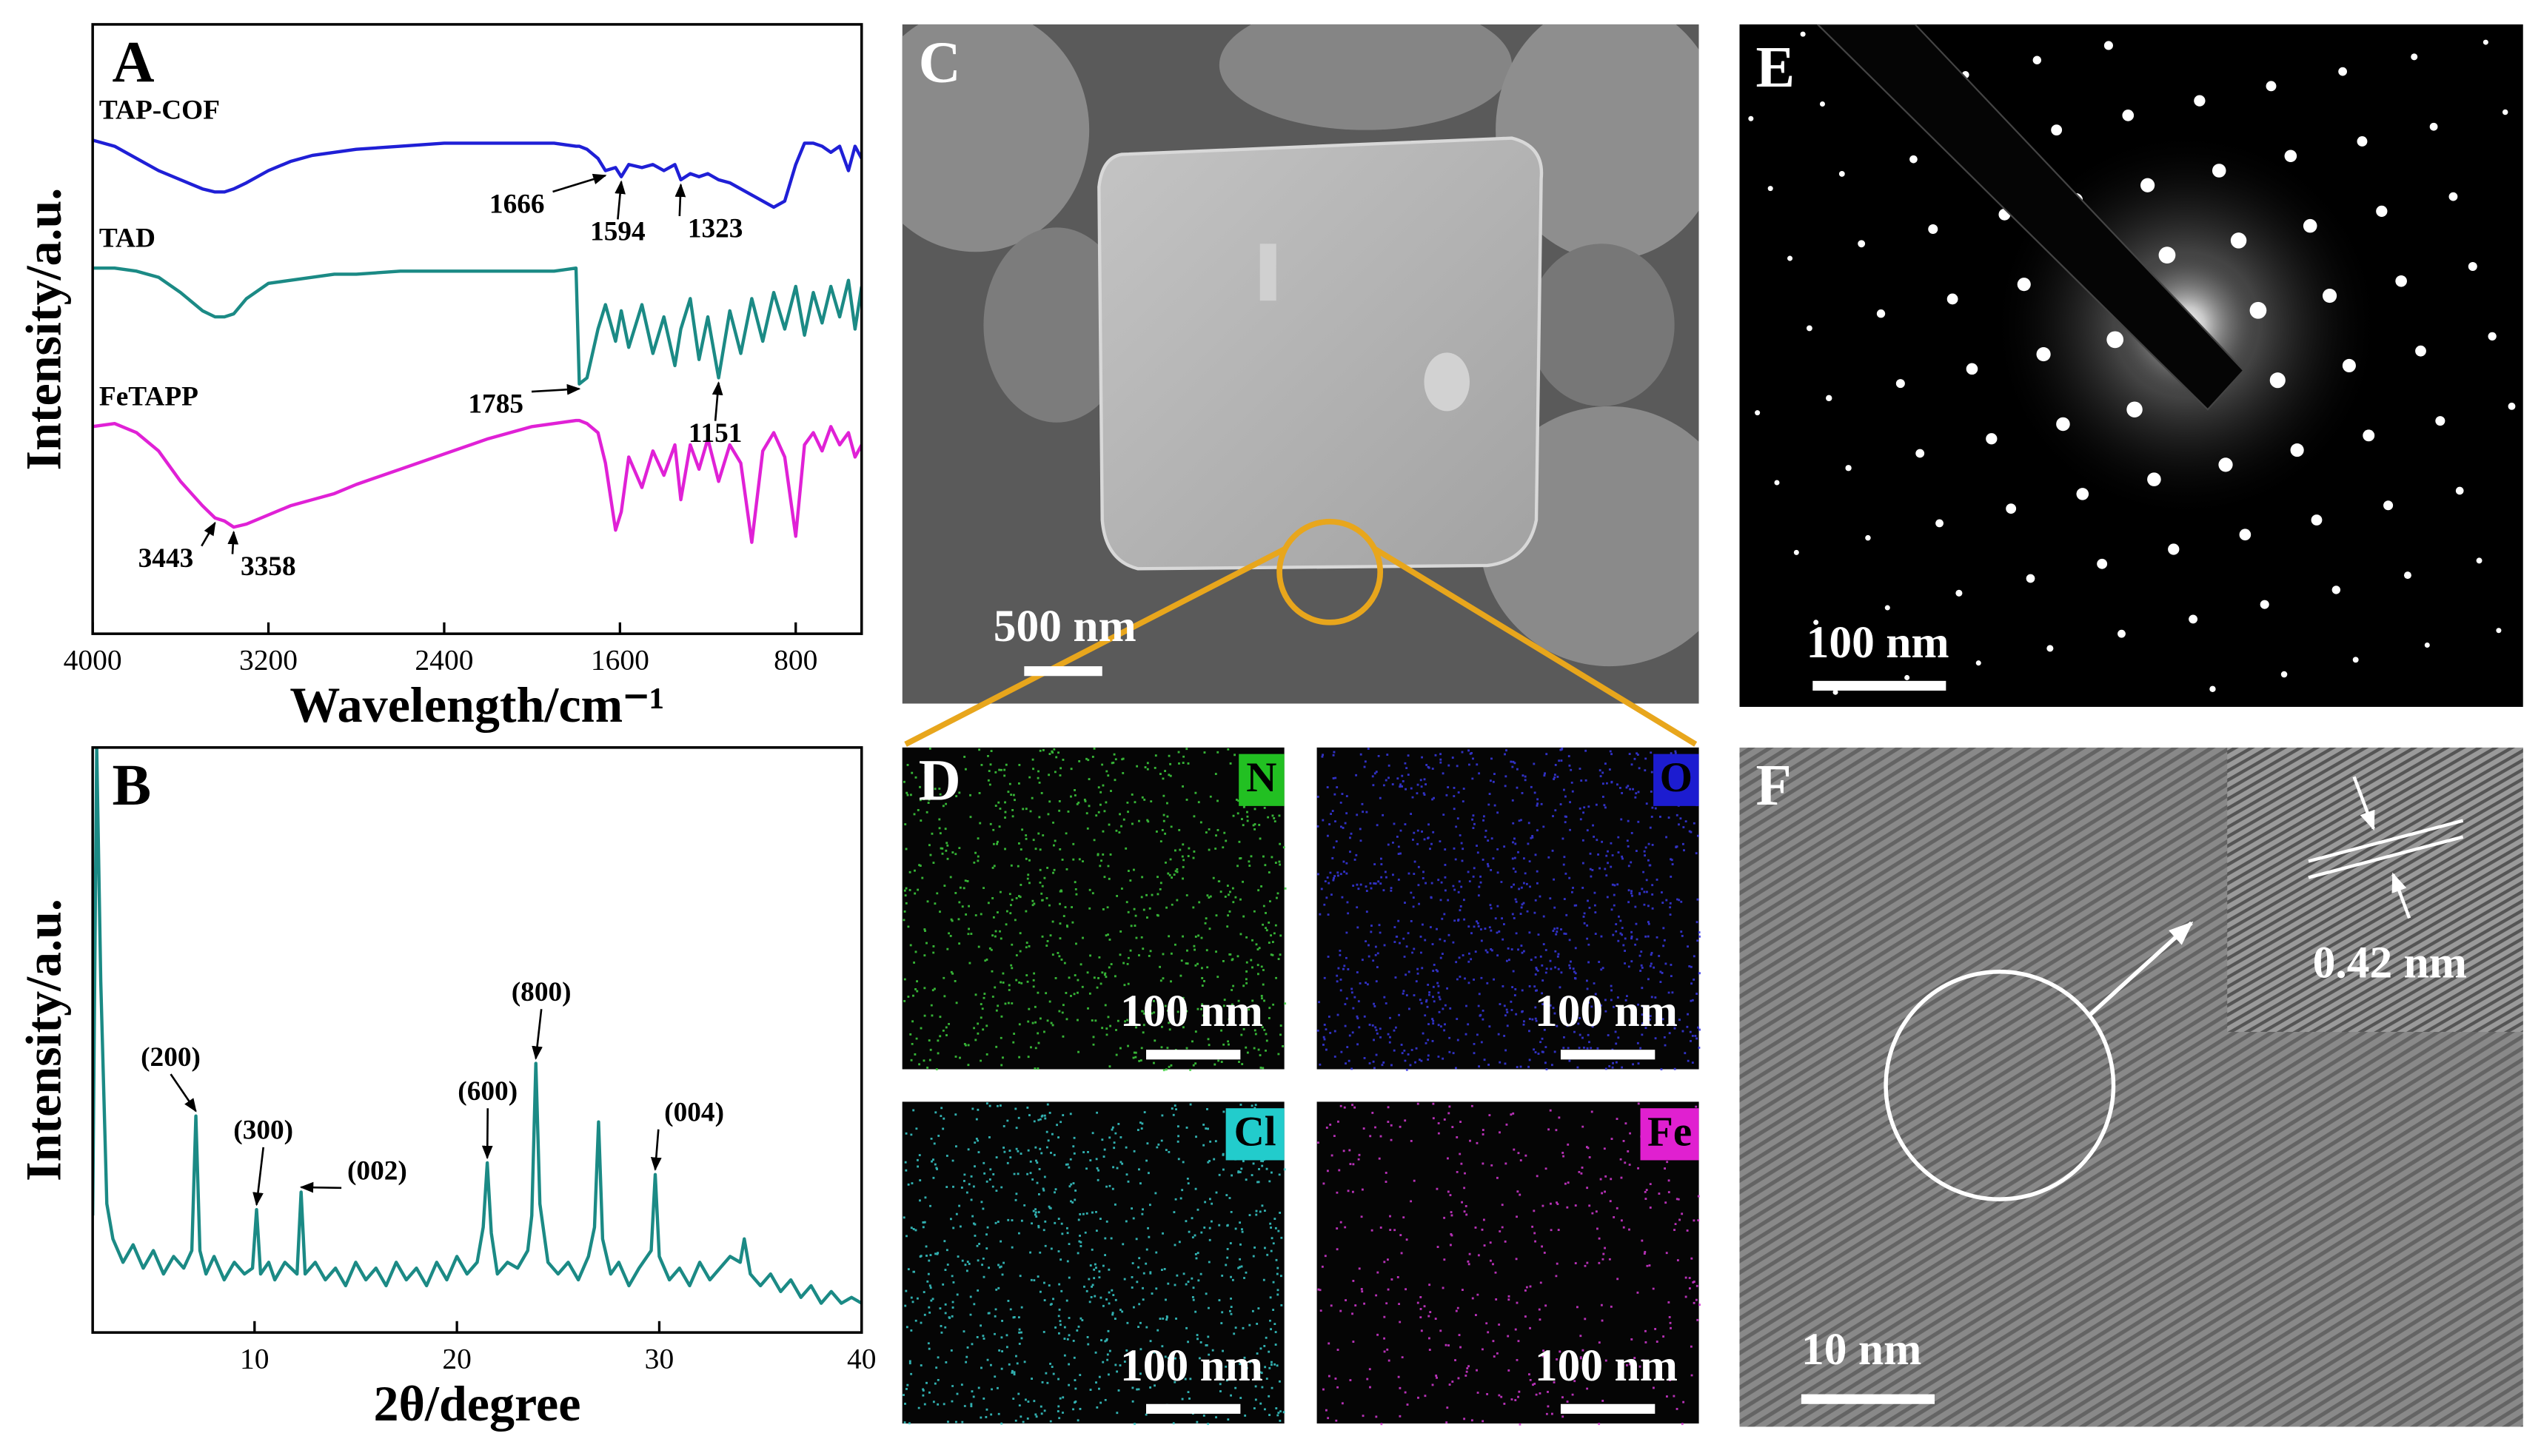 The height and width of the screenshot is (1456, 2541). Describe the element at coordinates (444, 660) in the screenshot. I see `x-tick-label: 2400` at that location.